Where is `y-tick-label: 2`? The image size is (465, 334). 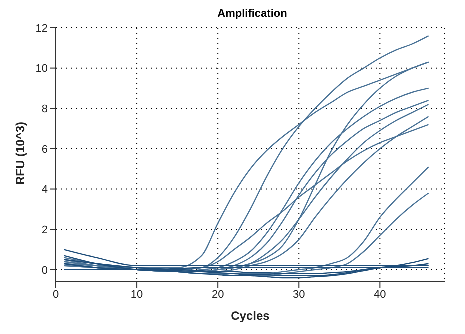 y-tick-label: 2 is located at coordinates (45, 230).